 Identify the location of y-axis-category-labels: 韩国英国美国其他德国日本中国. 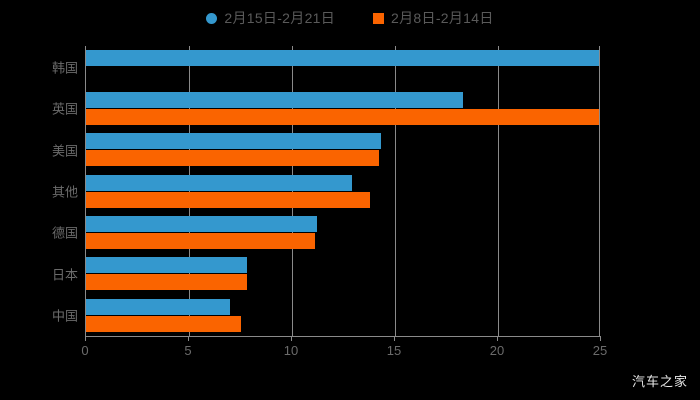
(39, 191).